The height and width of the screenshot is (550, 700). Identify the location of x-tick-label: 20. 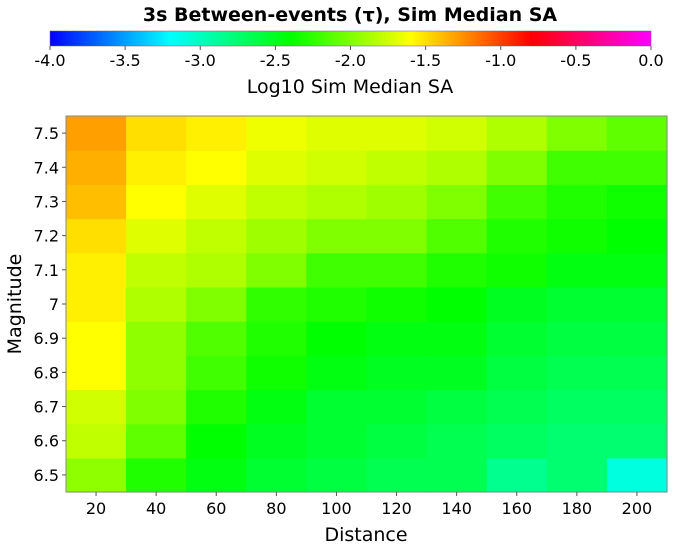
(96, 508).